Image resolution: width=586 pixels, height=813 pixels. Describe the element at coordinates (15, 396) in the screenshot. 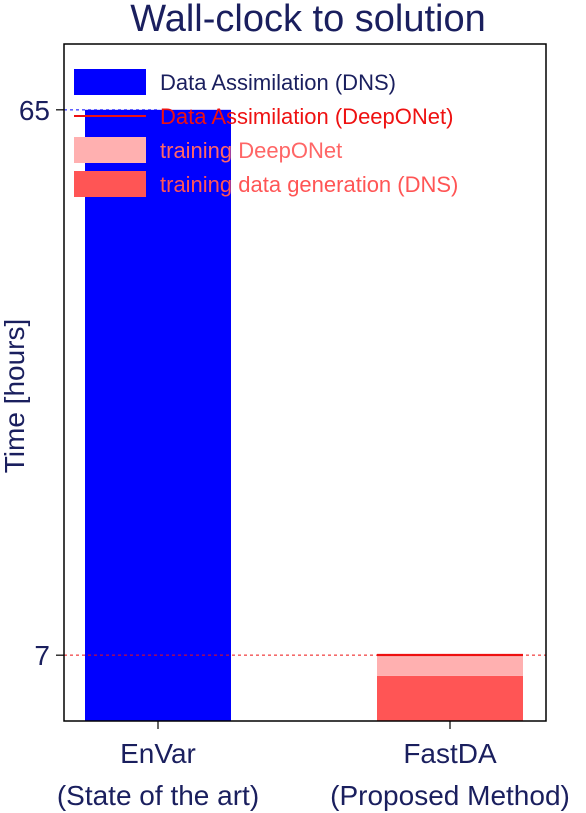

I see `y-axis-label: Time [hours]` at that location.